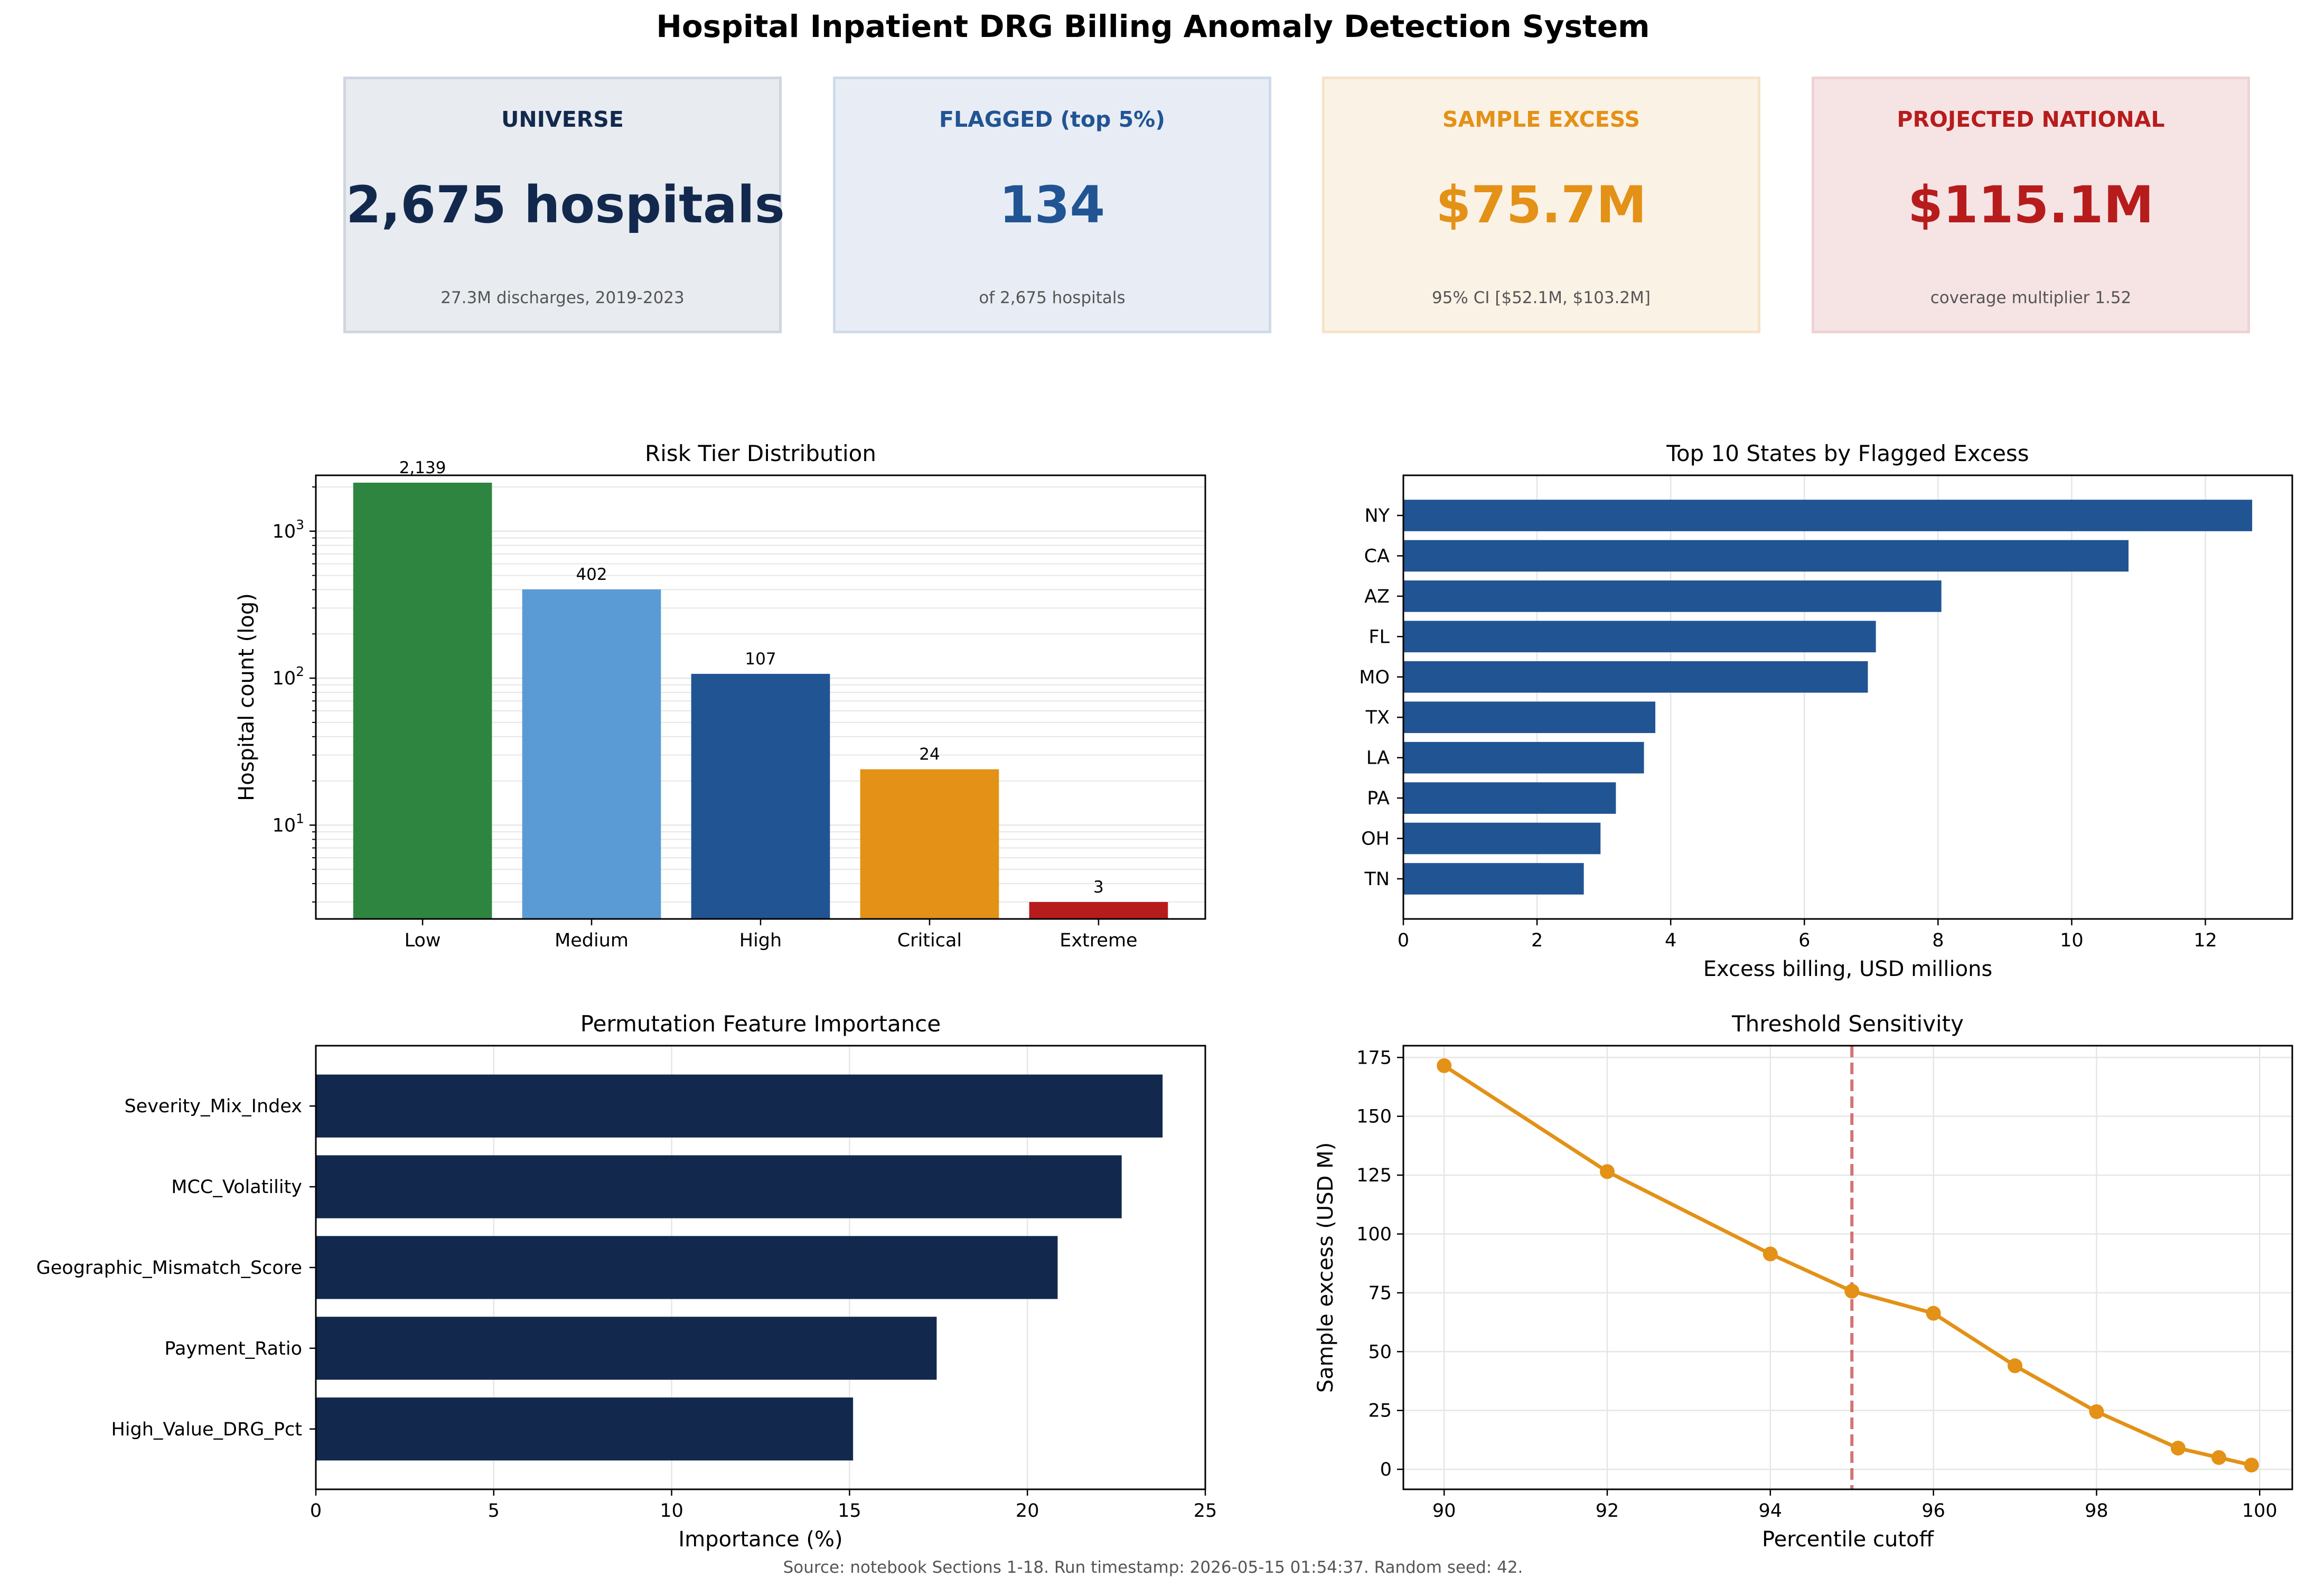 Image resolution: width=2306 pixels, height=1596 pixels. Describe the element at coordinates (760, 453) in the screenshot. I see `chart-title: Risk Tier Distribution` at that location.